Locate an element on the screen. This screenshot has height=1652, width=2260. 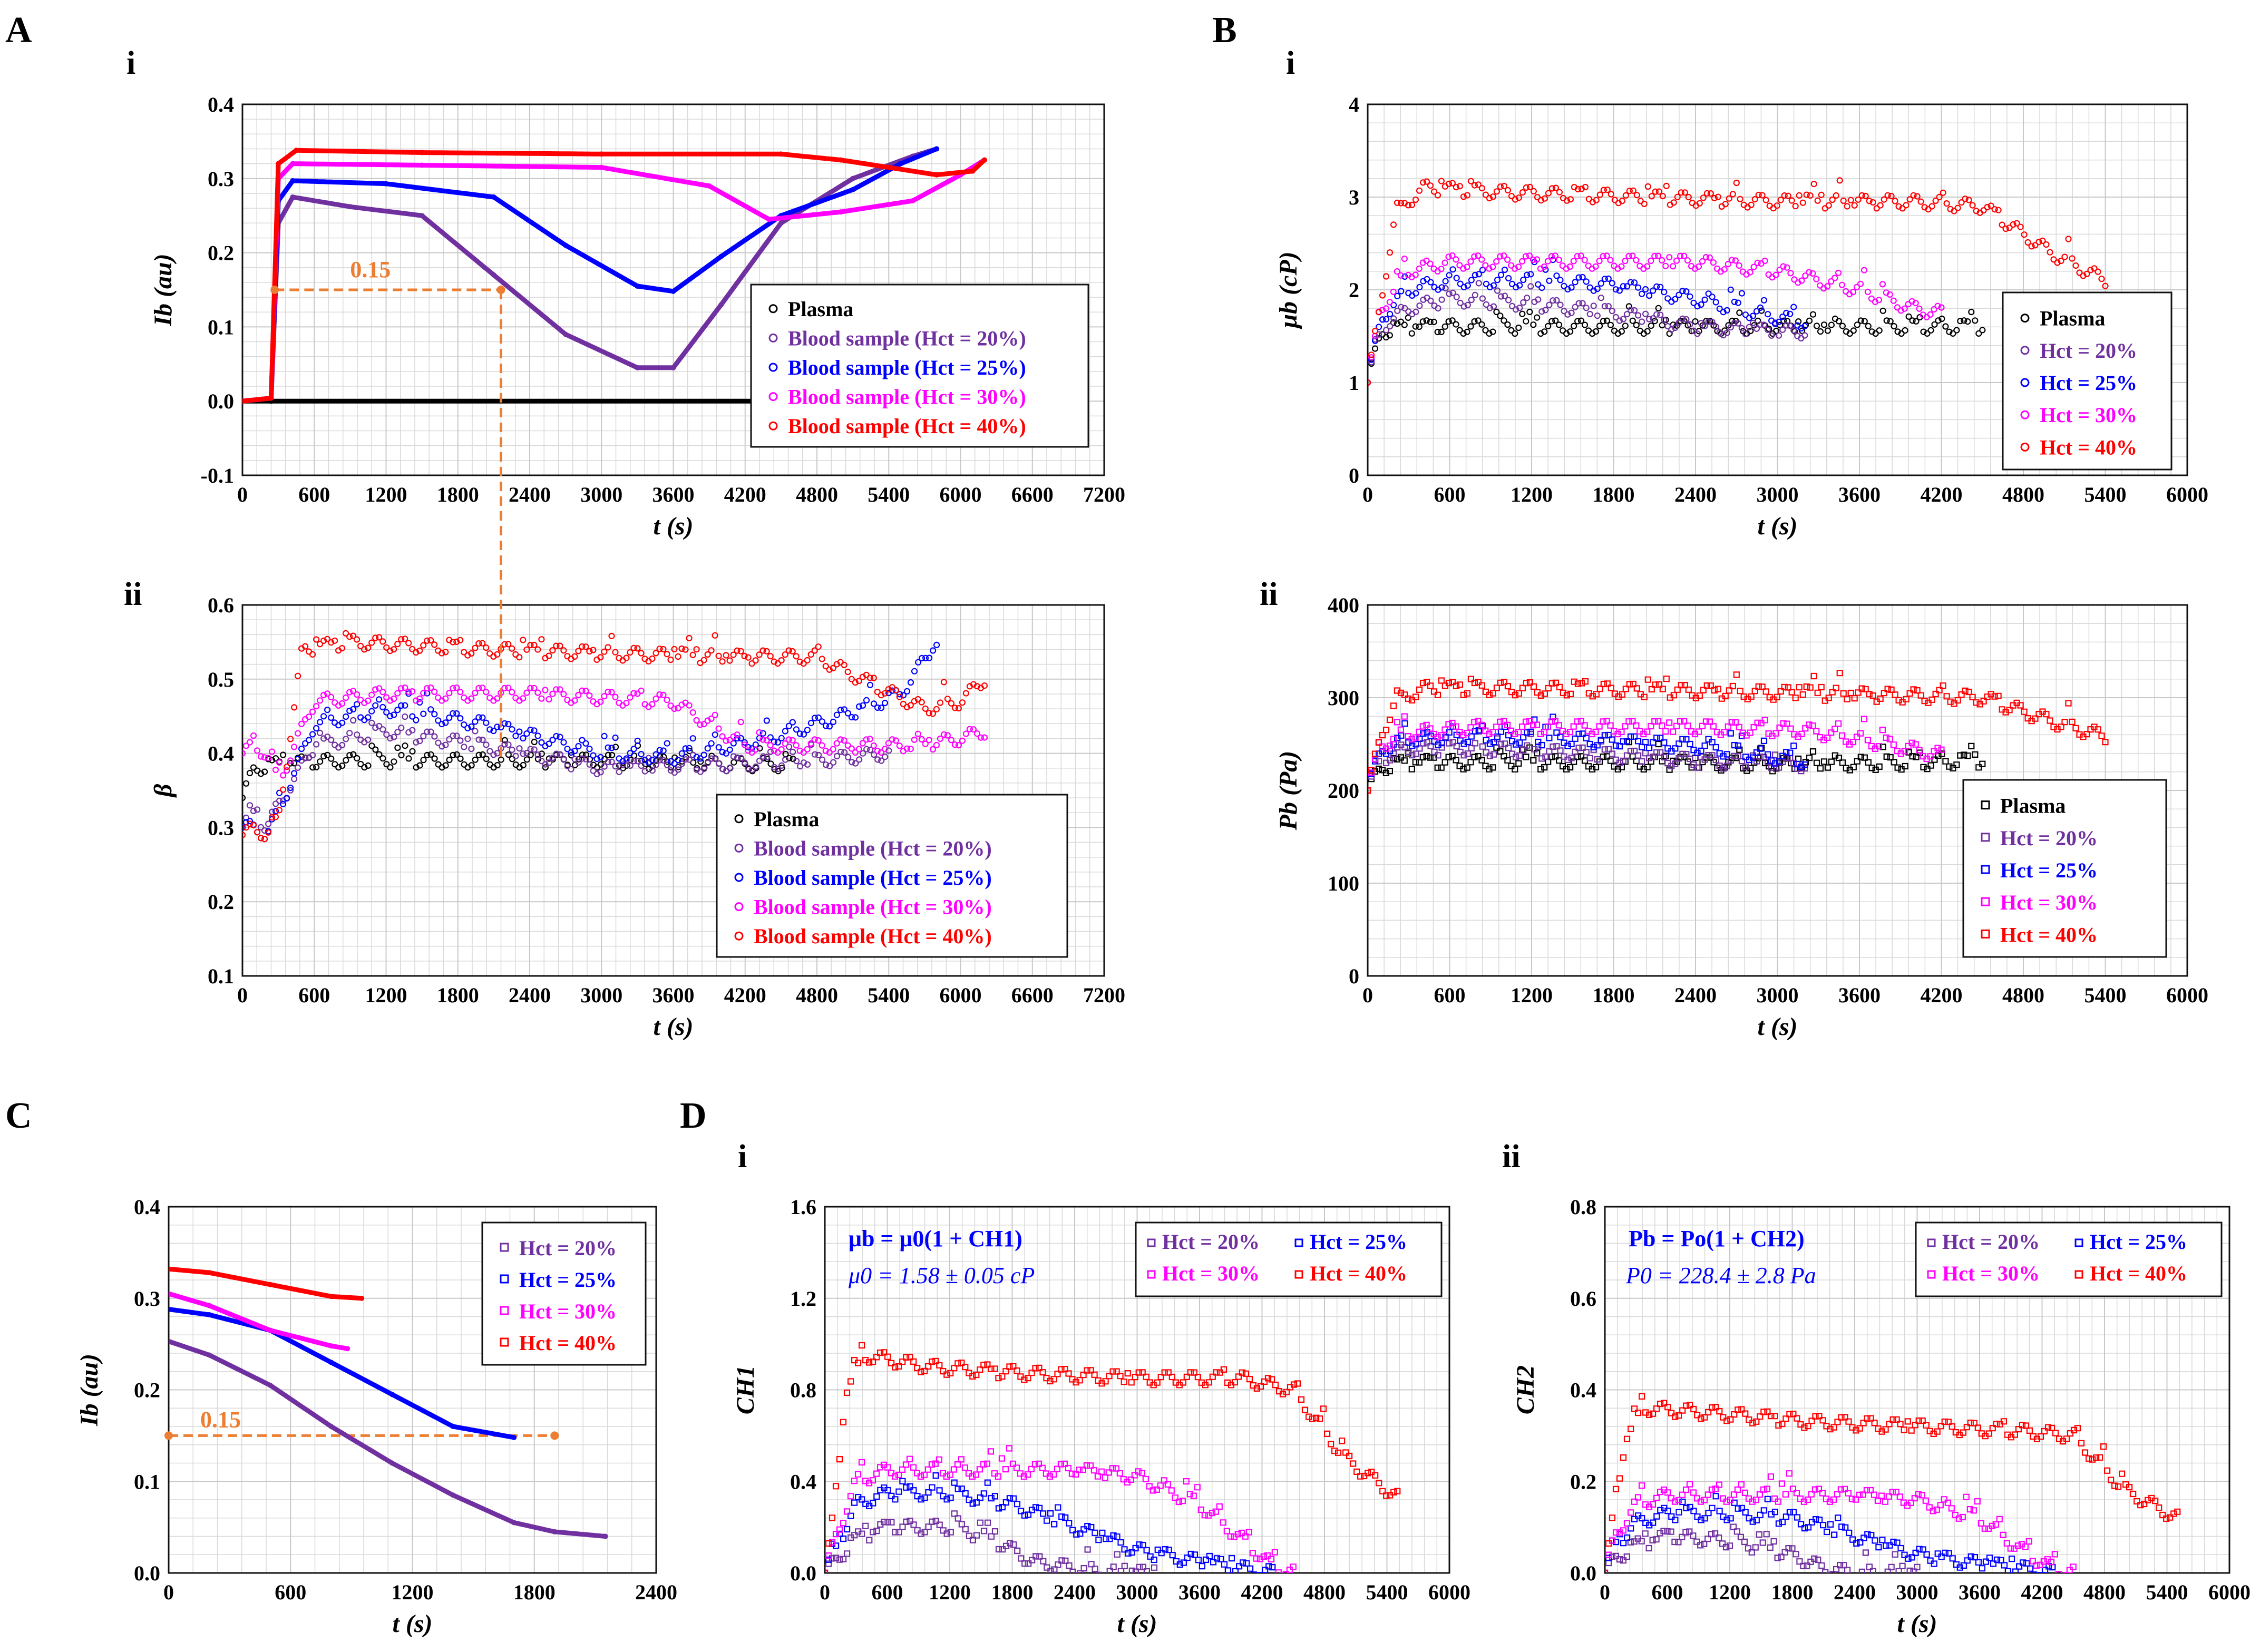
y-tick-label: 0.5 is located at coordinates (221, 679).